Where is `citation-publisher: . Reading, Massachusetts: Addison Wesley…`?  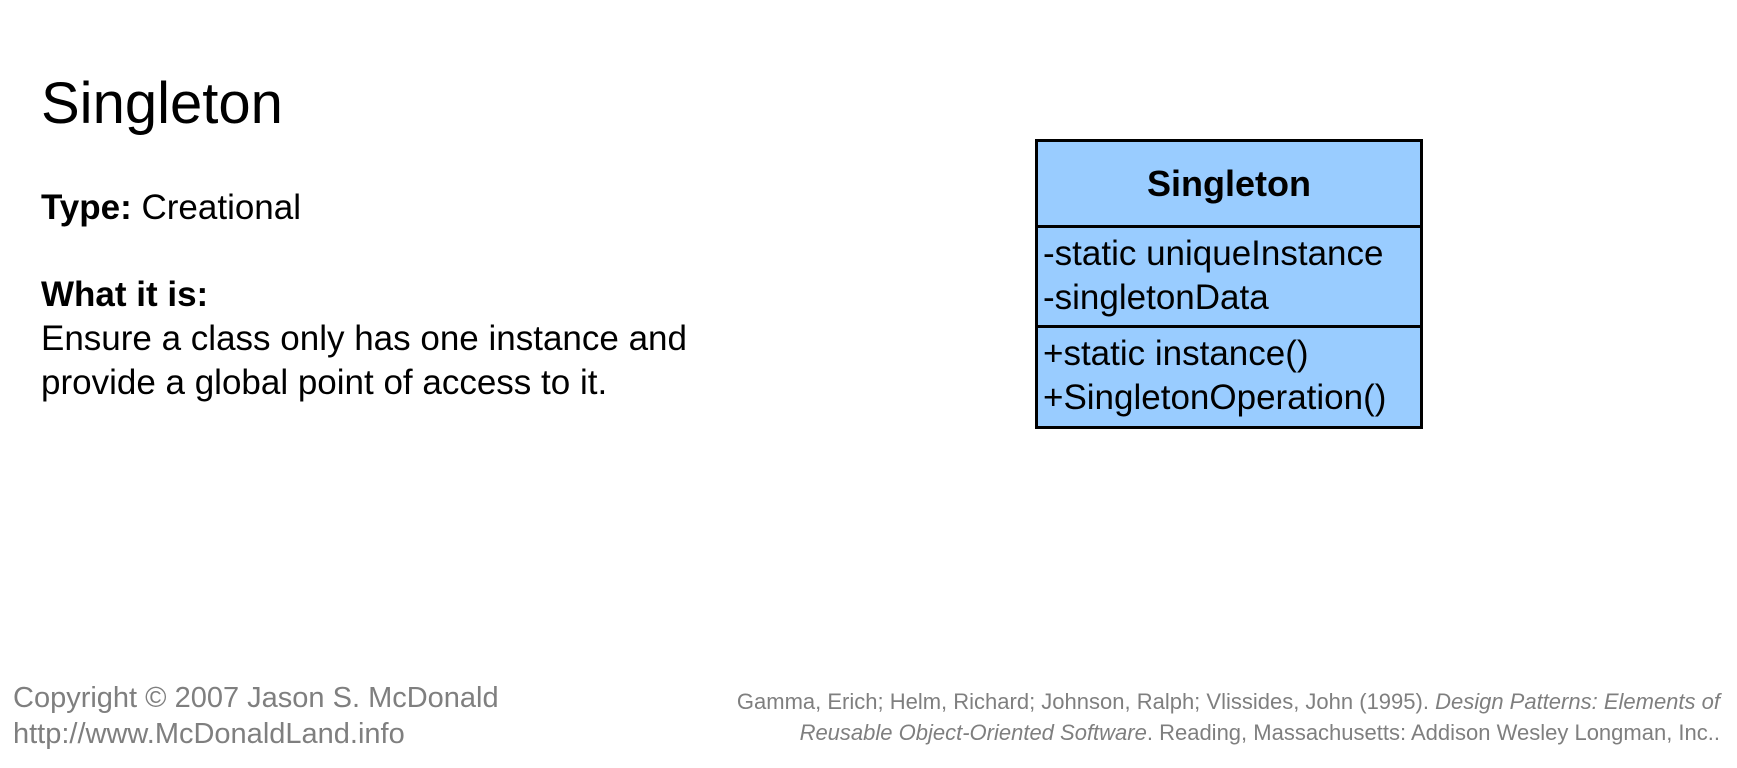 citation-publisher: . Reading, Massachusetts: Addison Wesley… is located at coordinates (1433, 732).